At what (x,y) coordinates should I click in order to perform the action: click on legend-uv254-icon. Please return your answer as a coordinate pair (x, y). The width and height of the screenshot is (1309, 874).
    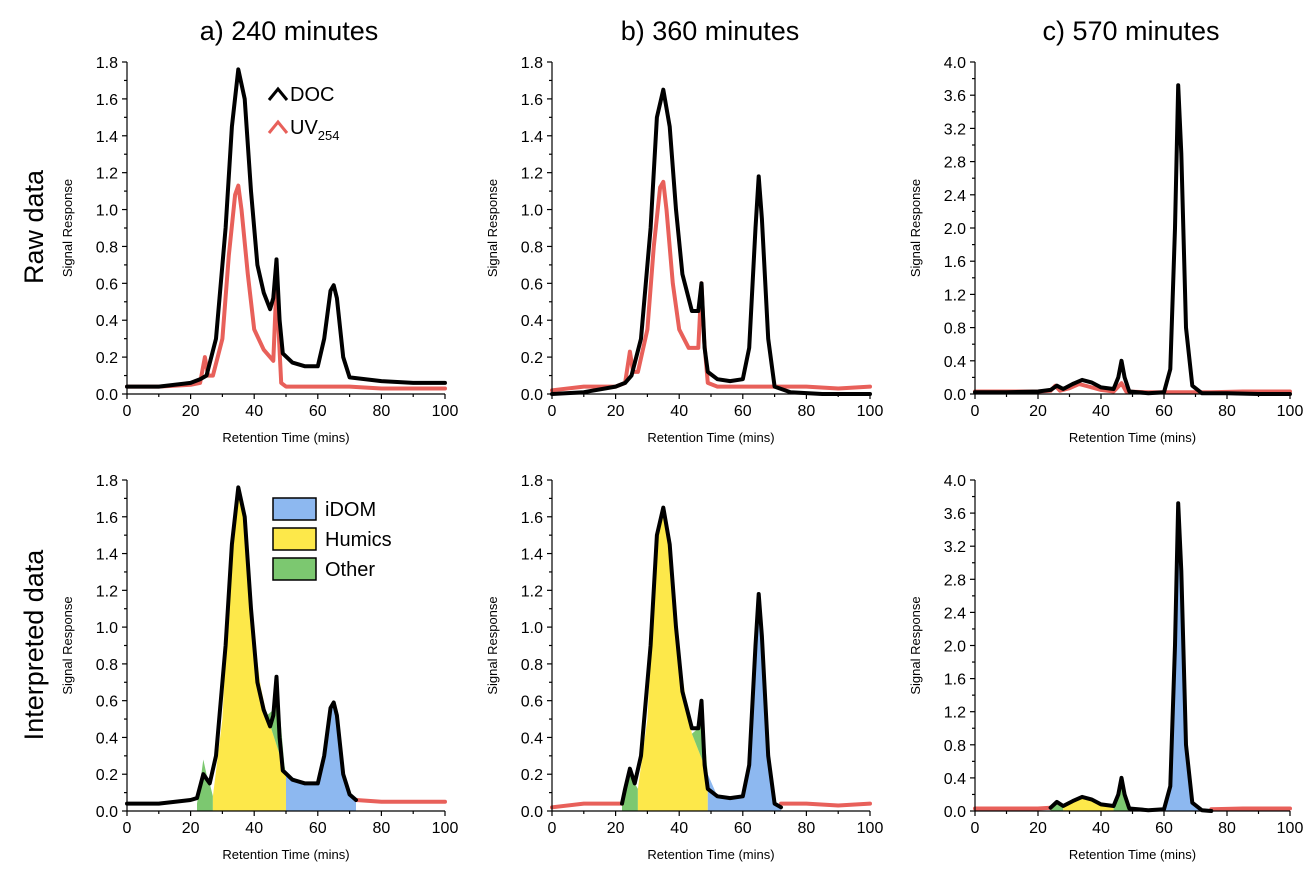
    Looking at the image, I should click on (278, 126).